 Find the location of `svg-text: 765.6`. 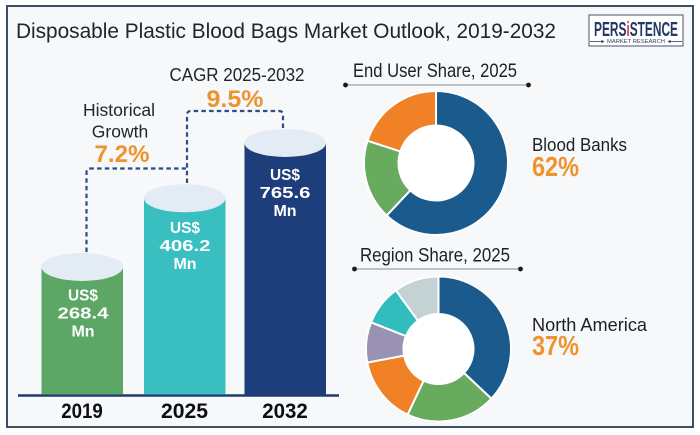

svg-text: 765.6 is located at coordinates (285, 193).